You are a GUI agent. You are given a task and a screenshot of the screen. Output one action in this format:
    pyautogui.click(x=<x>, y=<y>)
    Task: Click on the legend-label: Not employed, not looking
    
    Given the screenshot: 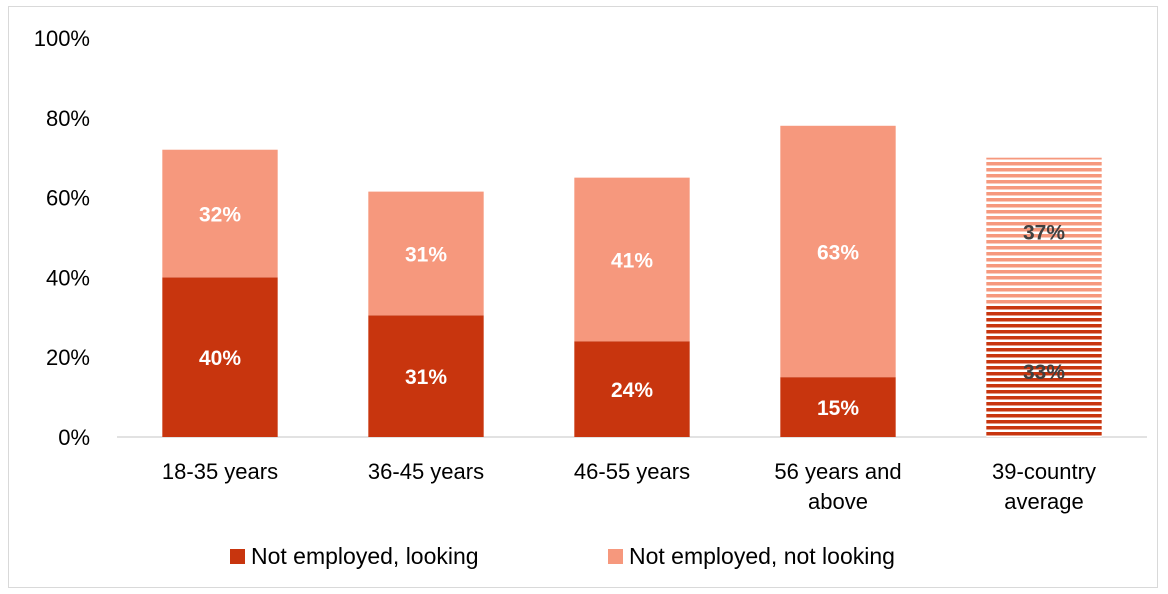 What is the action you would take?
    pyautogui.click(x=762, y=556)
    